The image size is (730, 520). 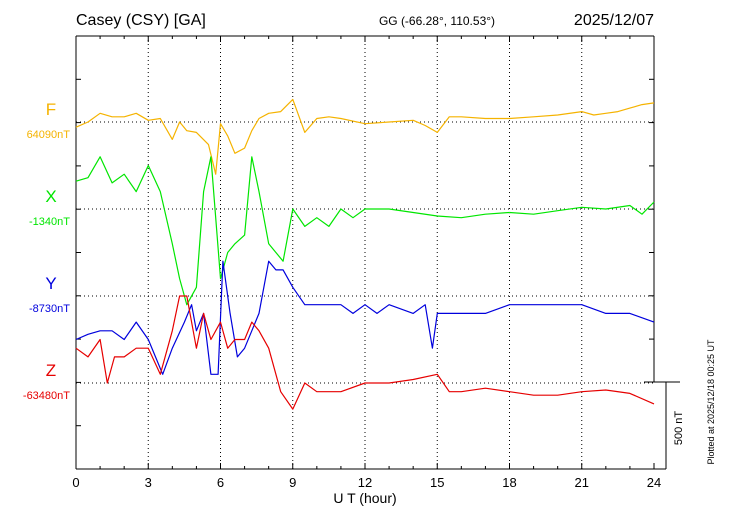 What do you see at coordinates (509, 482) in the screenshot?
I see `x-tick-label: 18` at bounding box center [509, 482].